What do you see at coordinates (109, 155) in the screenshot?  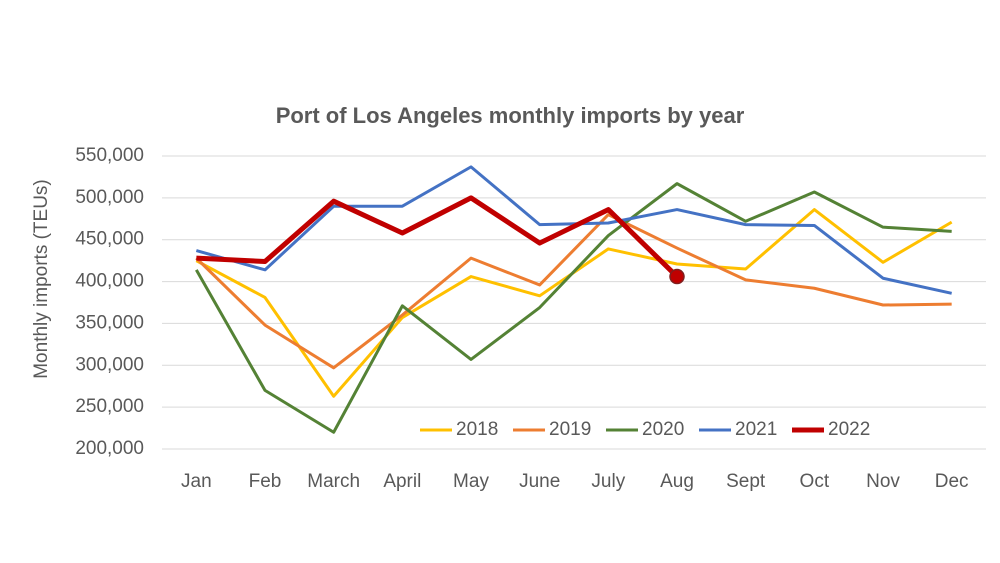 I see `y-tick-label: 550,000` at bounding box center [109, 155].